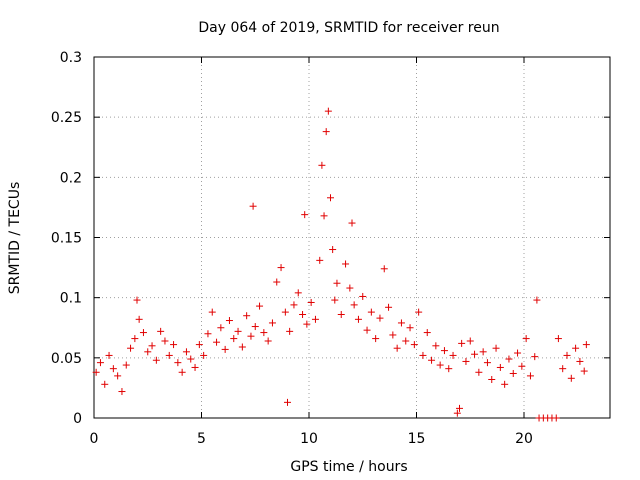 The height and width of the screenshot is (480, 640). I want to click on x-tick-label: 0, so click(94, 439).